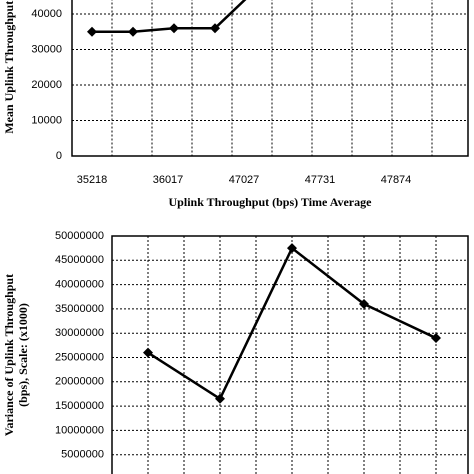 This screenshot has height=474, width=474. Describe the element at coordinates (79, 260) in the screenshot. I see `y-tick-label: 45000000` at that location.